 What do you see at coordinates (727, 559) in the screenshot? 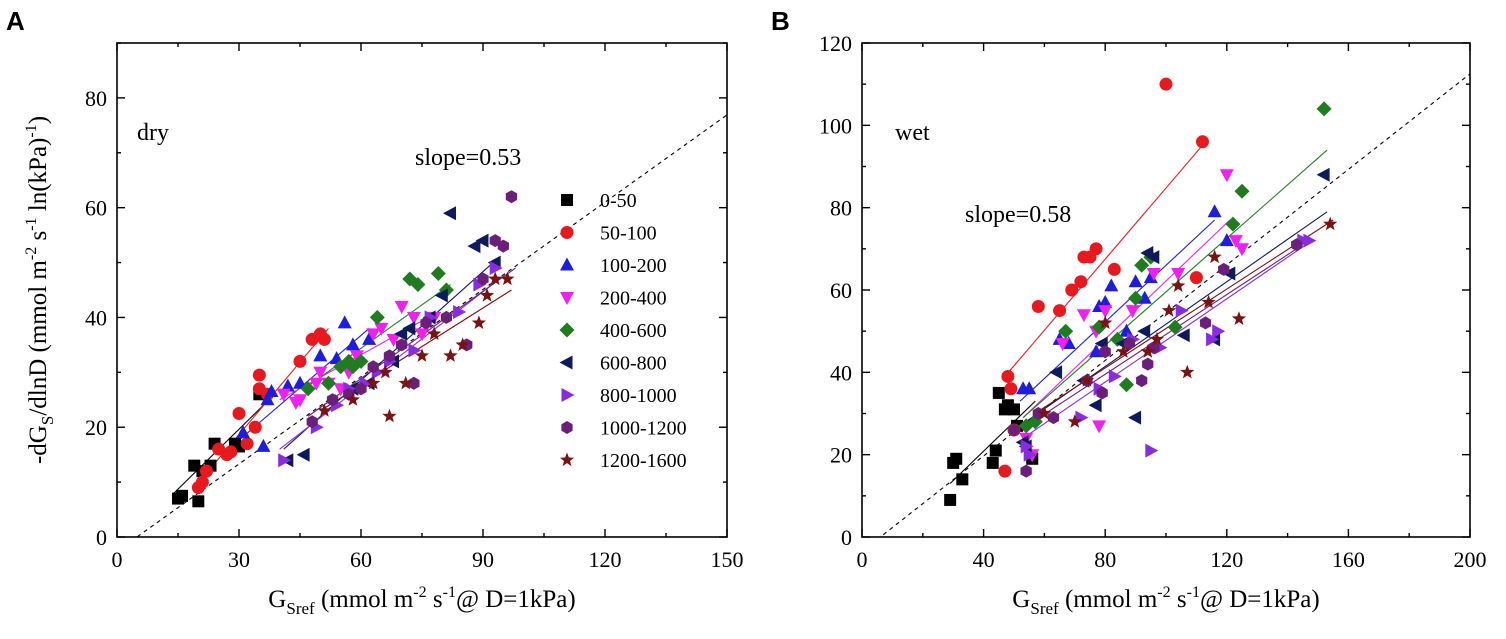
I see `x-tick-label: 150` at bounding box center [727, 559].